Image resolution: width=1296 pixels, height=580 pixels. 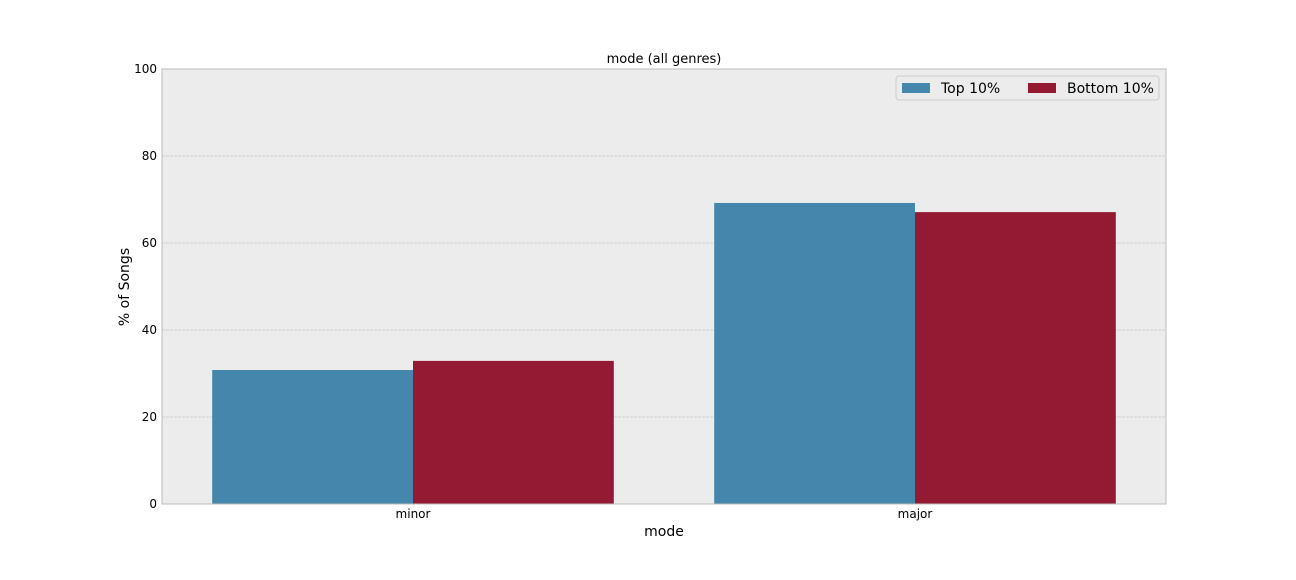 I want to click on bar-bottom-10-major, so click(x=1015, y=358).